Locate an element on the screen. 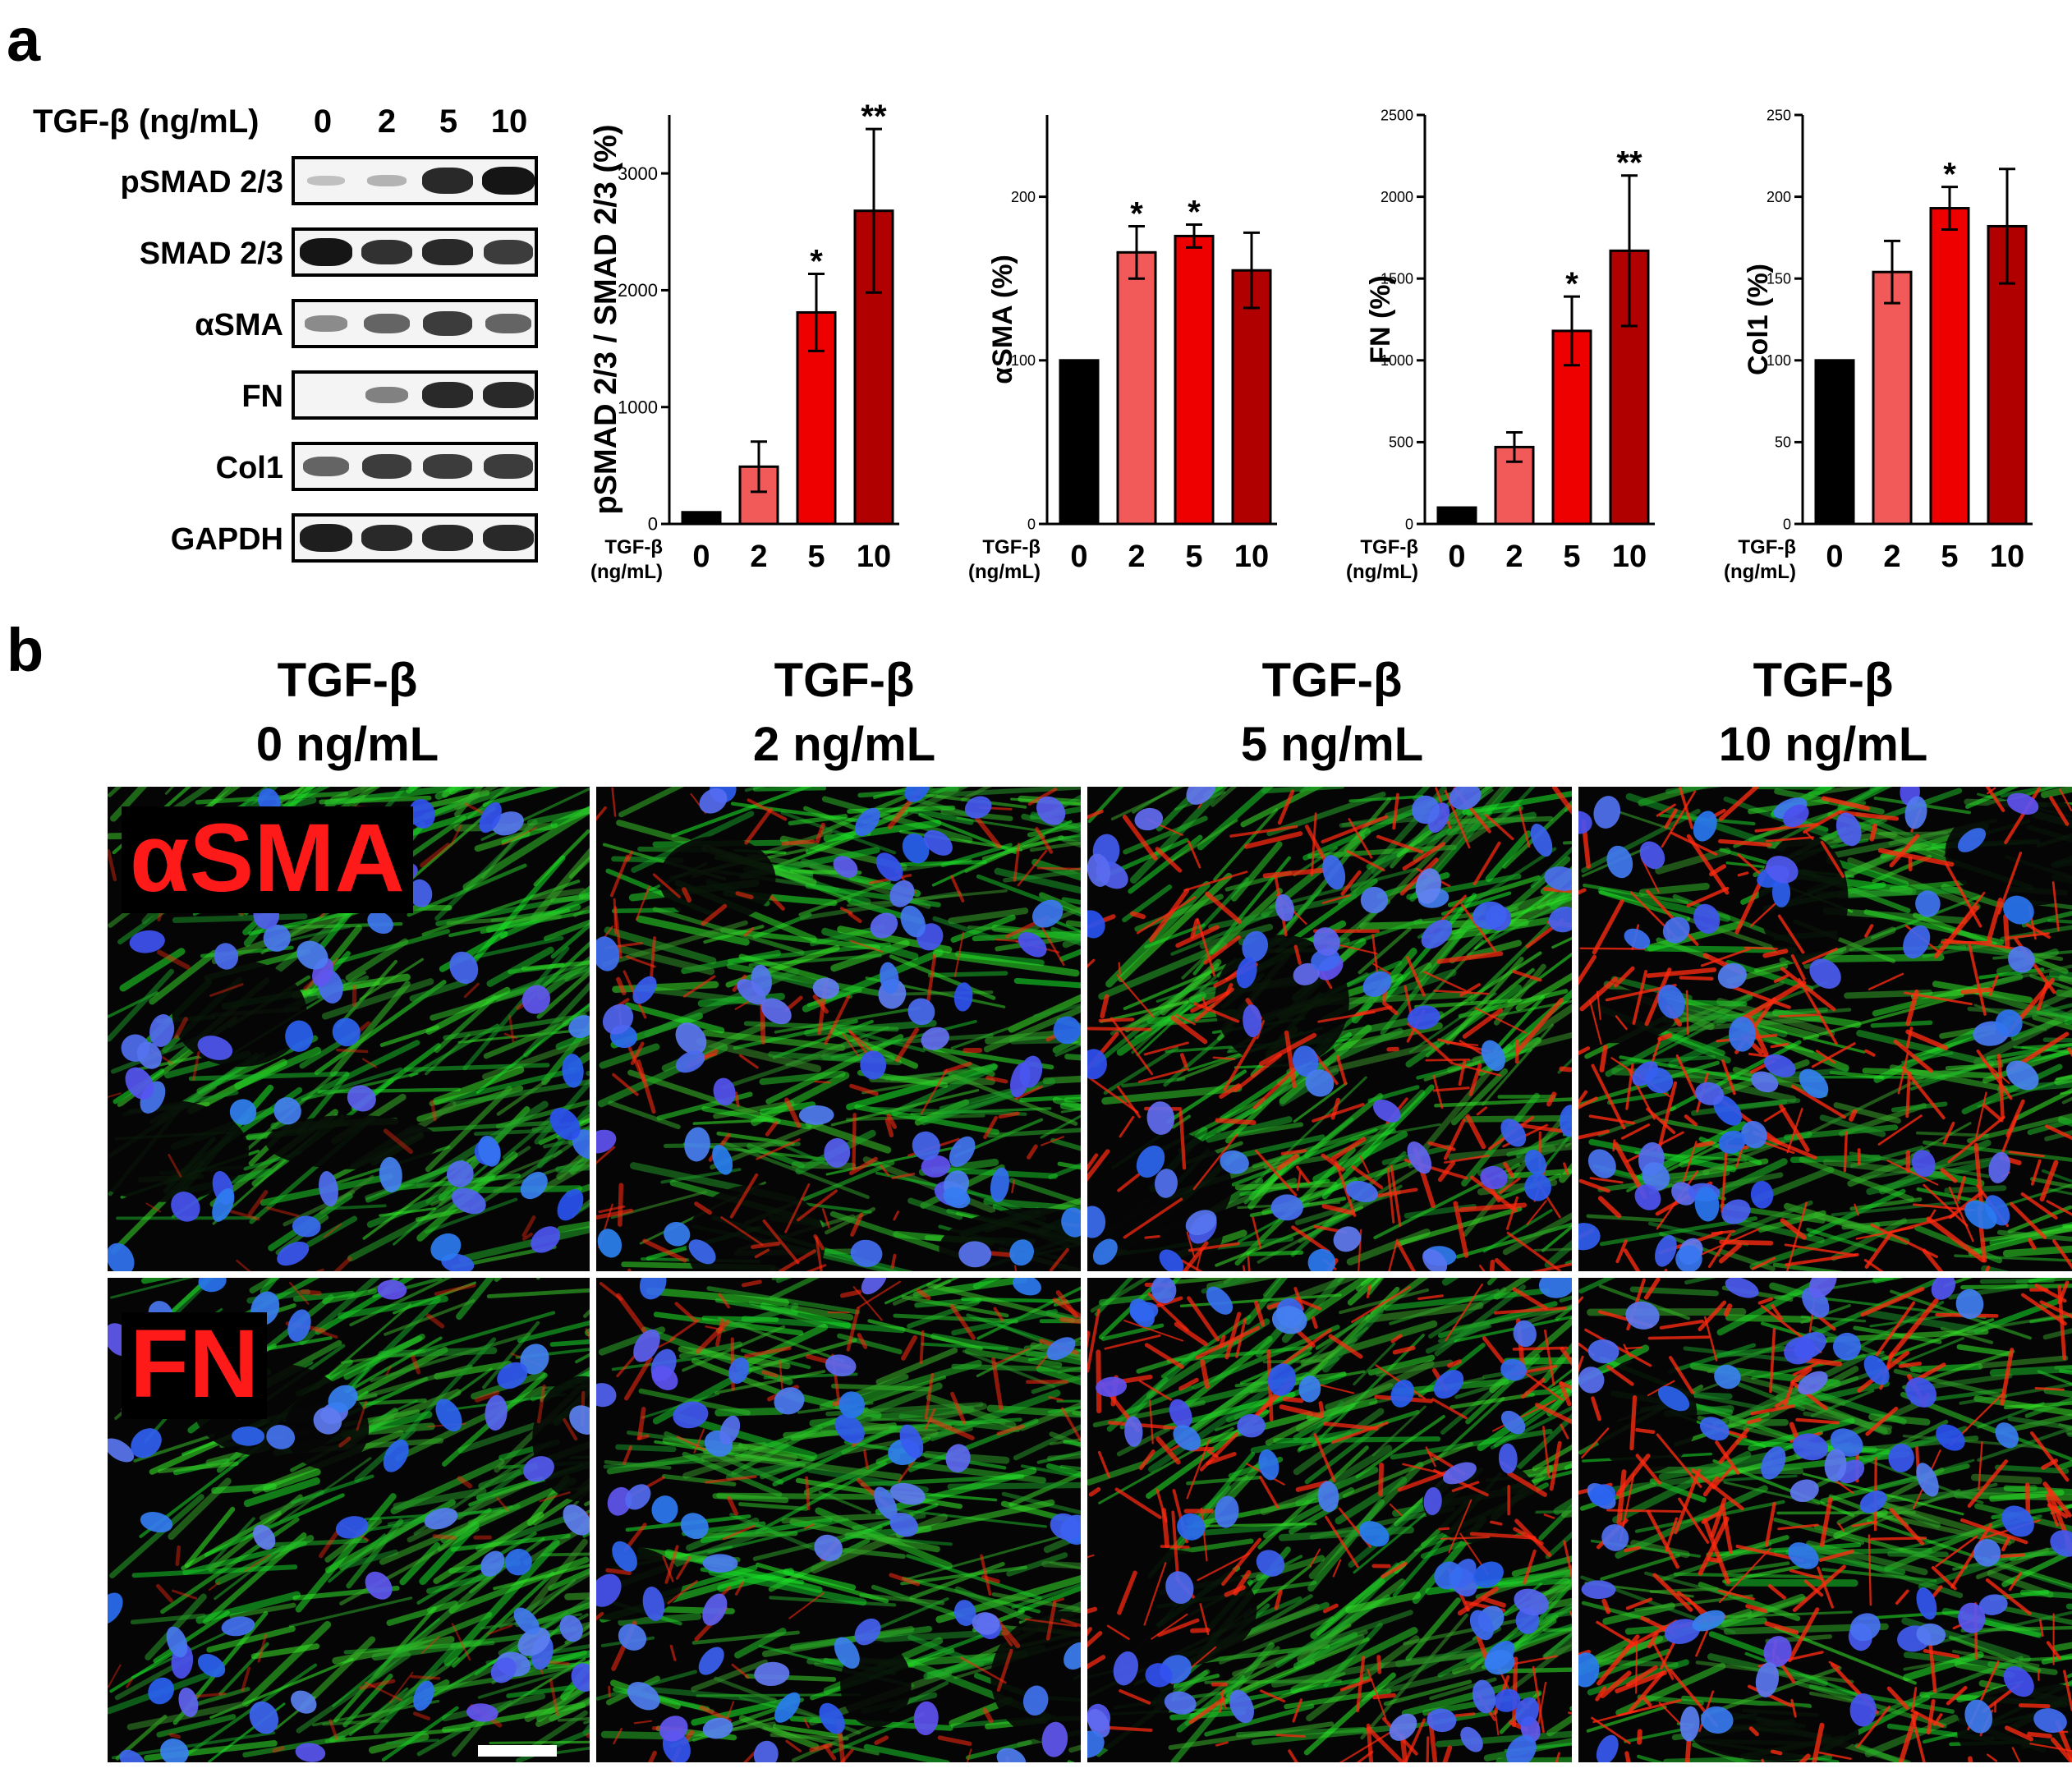  significance-marker: * is located at coordinates (1950, 175).